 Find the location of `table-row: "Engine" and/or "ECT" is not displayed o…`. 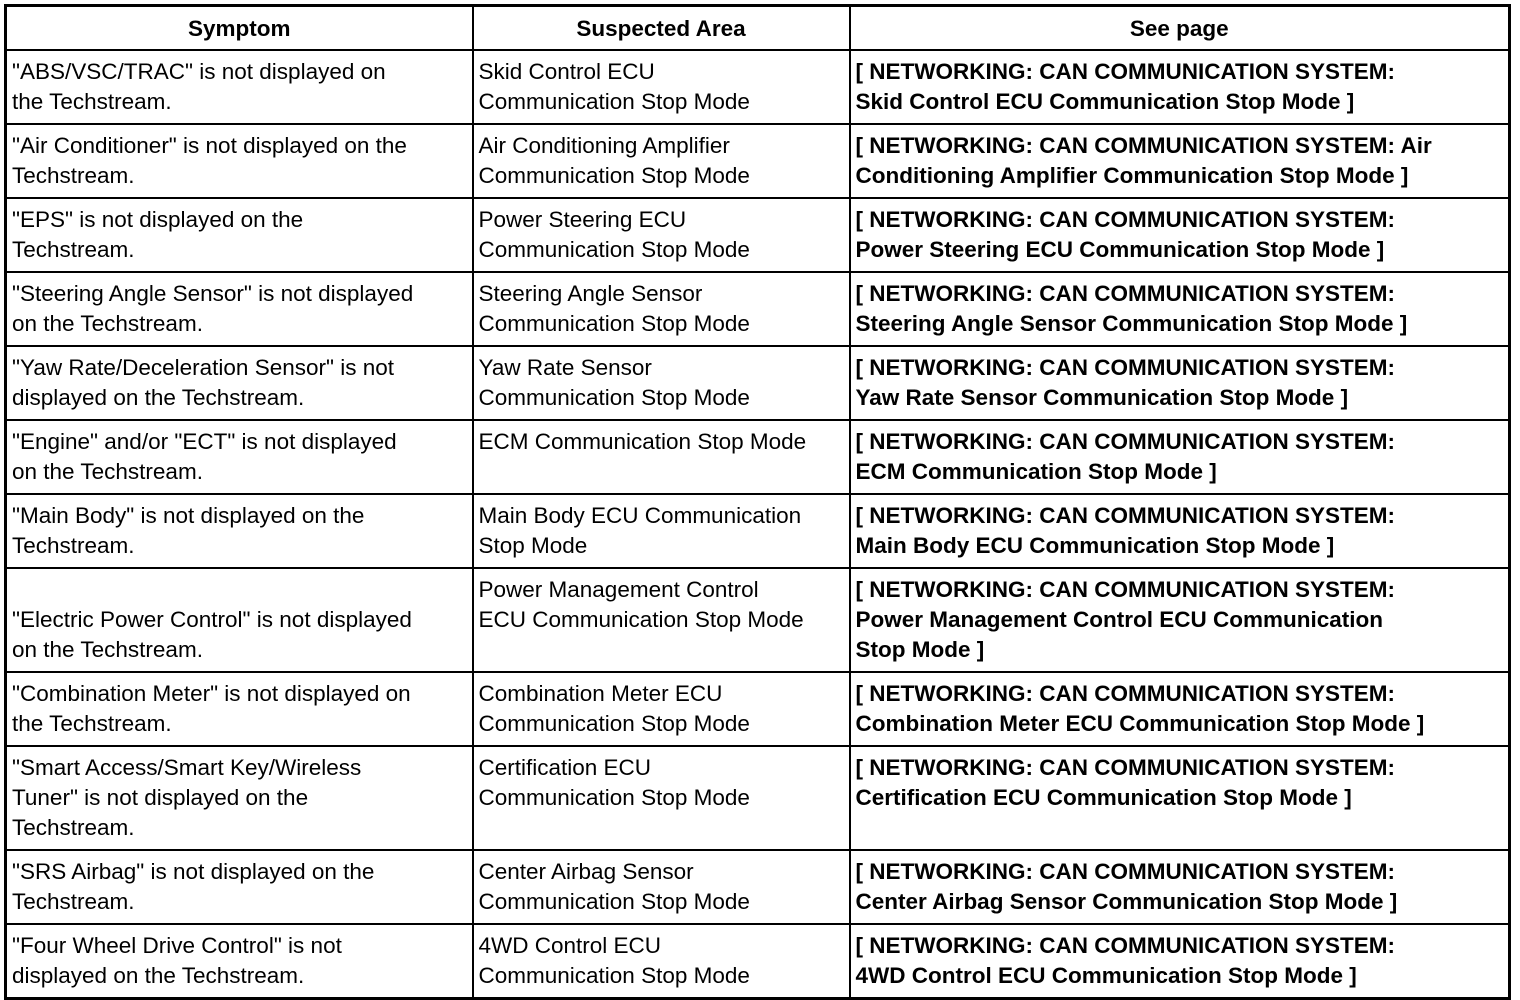

table-row: "Engine" and/or "ECT" is not displayed o… is located at coordinates (757, 457).